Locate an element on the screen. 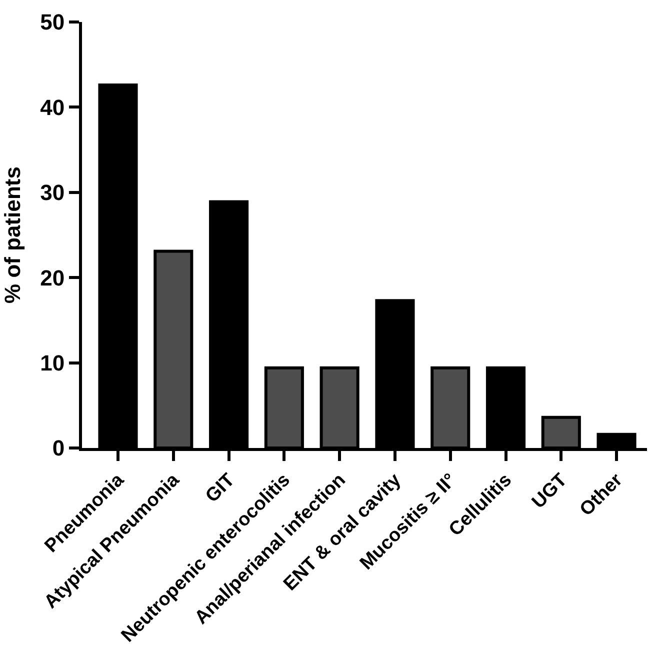  y-tick-label: 0 is located at coordinates (58, 448).